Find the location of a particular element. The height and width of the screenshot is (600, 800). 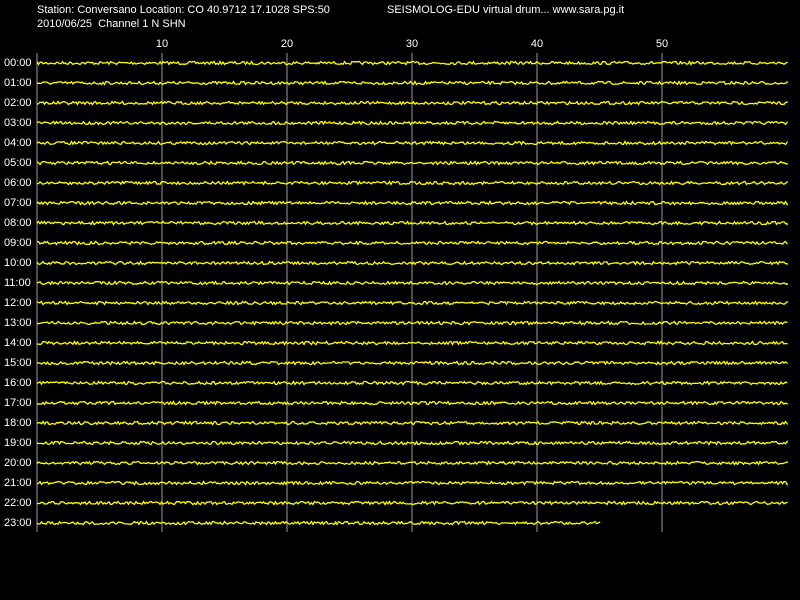

y-tick-label: 22:00 is located at coordinates (18, 503).